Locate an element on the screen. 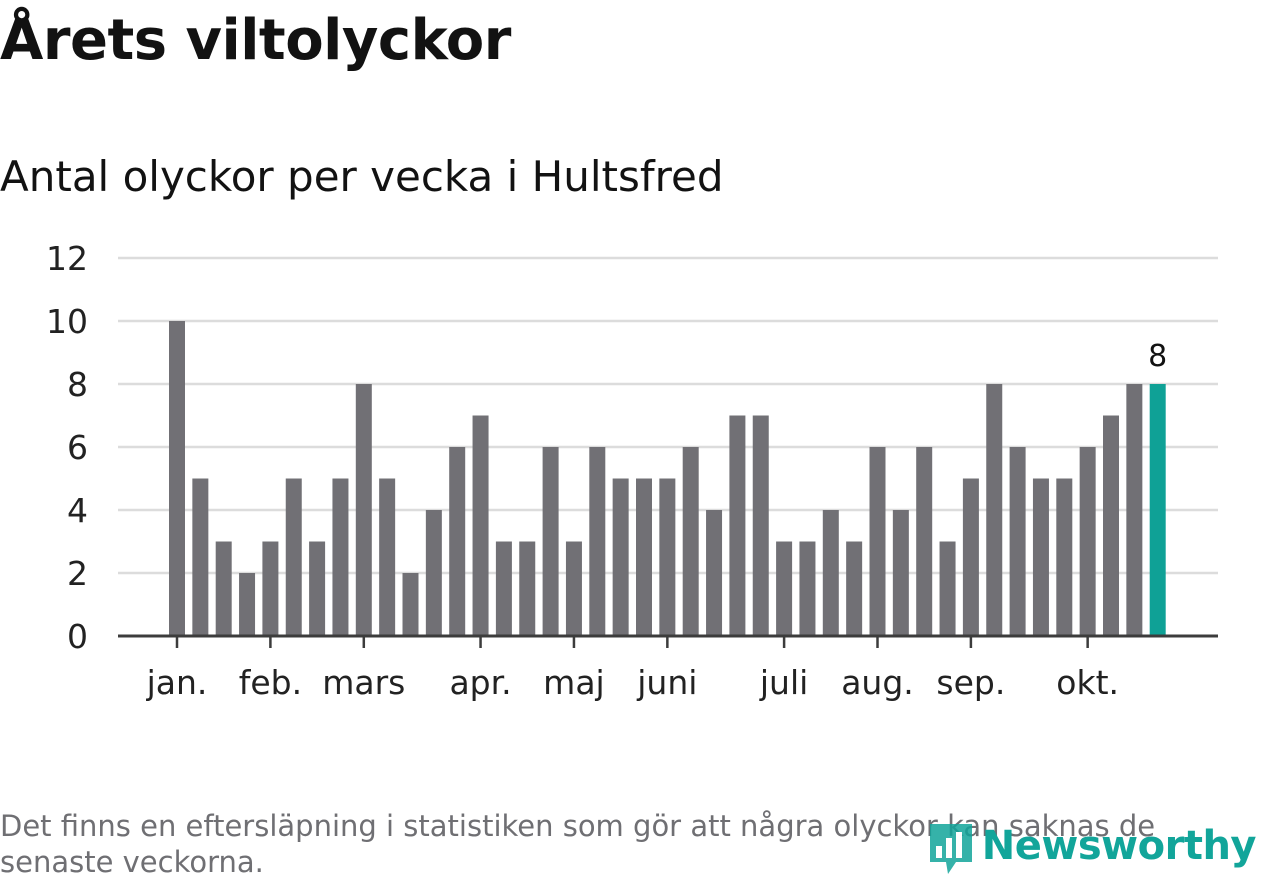  data-labels: 8 is located at coordinates (1157, 356).